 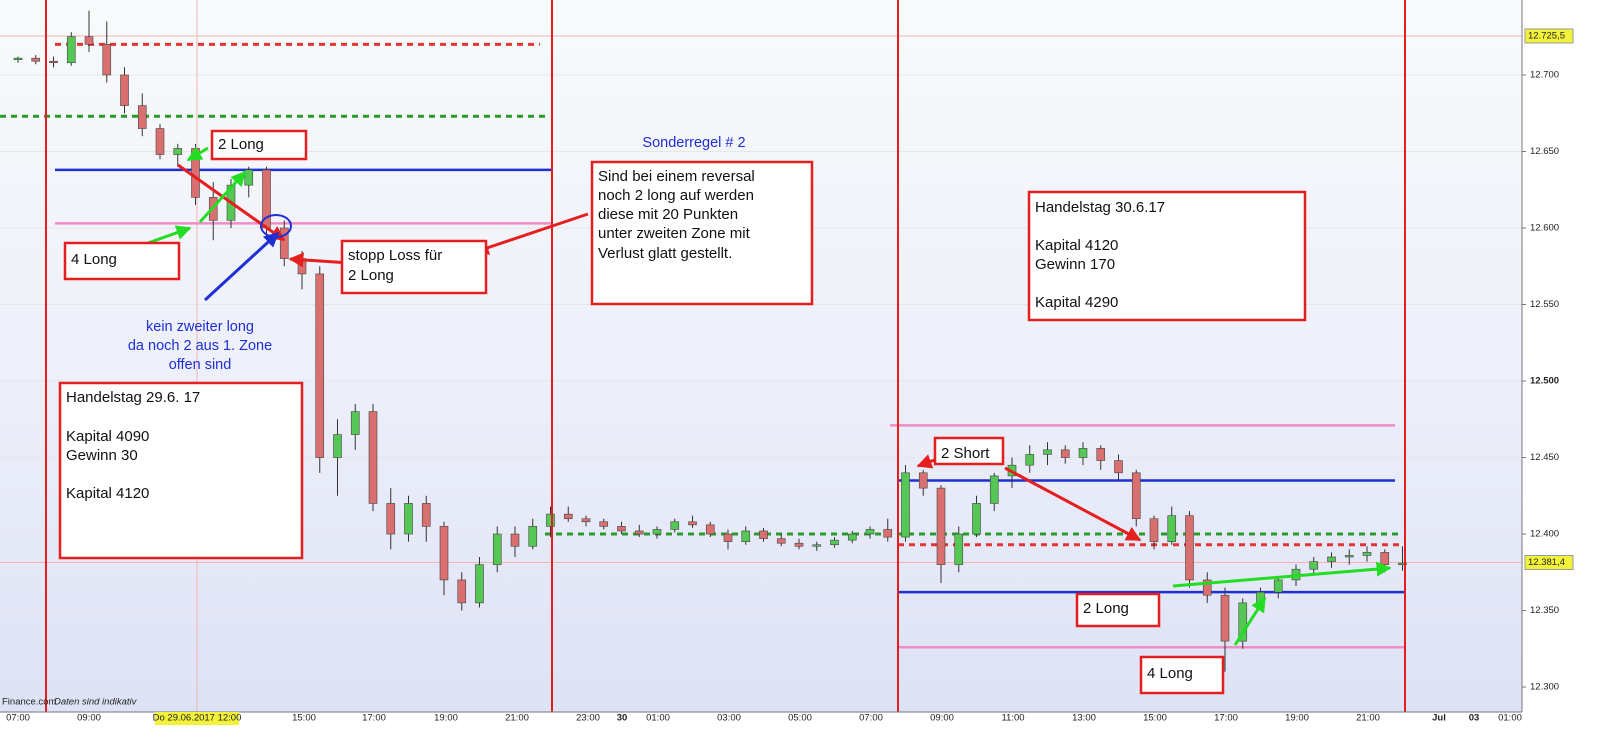 I want to click on annotation-text: unter zweiten Zone mit, so click(x=674, y=233).